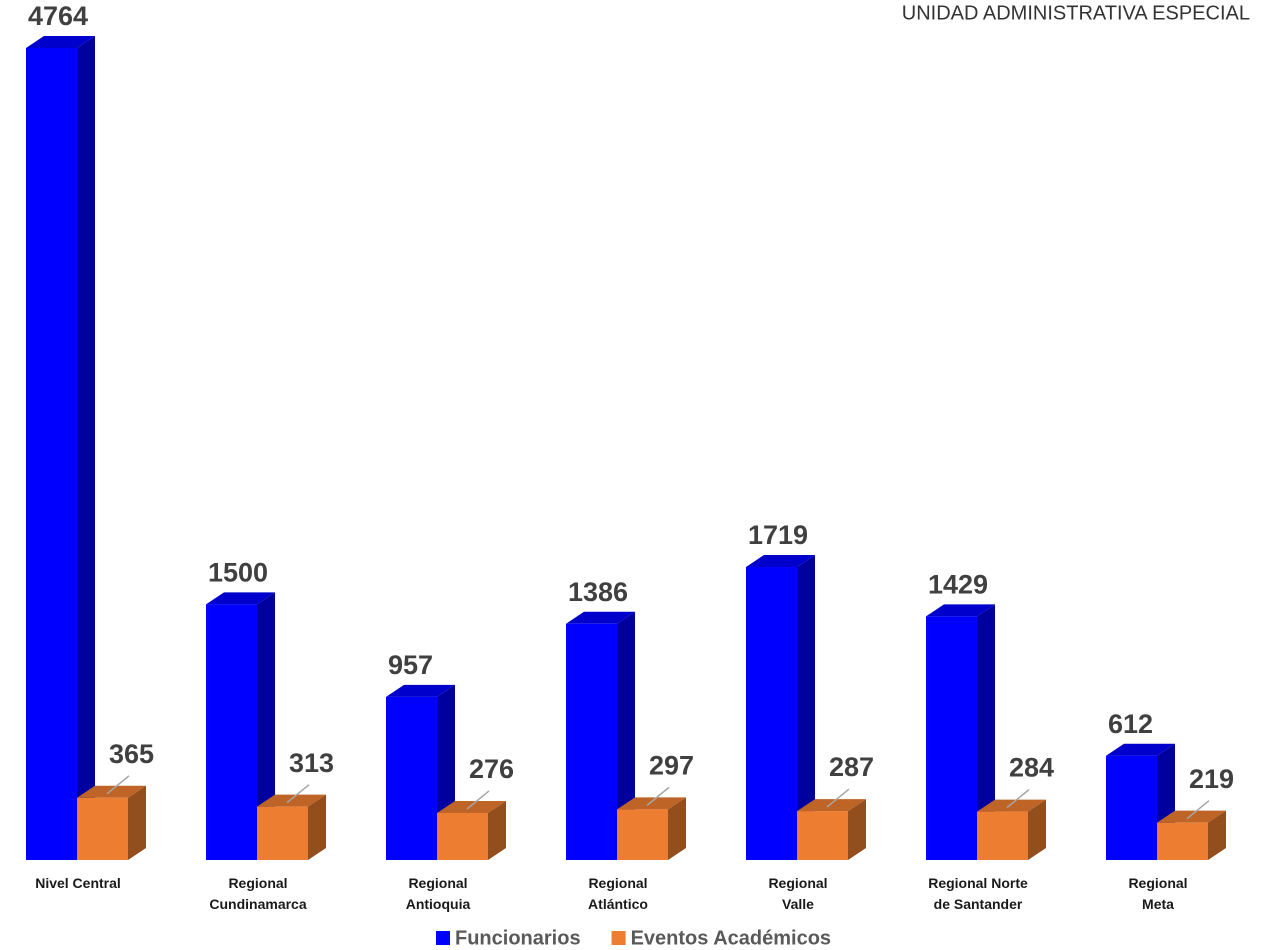  I want to click on value-label: 612, so click(1130, 724).